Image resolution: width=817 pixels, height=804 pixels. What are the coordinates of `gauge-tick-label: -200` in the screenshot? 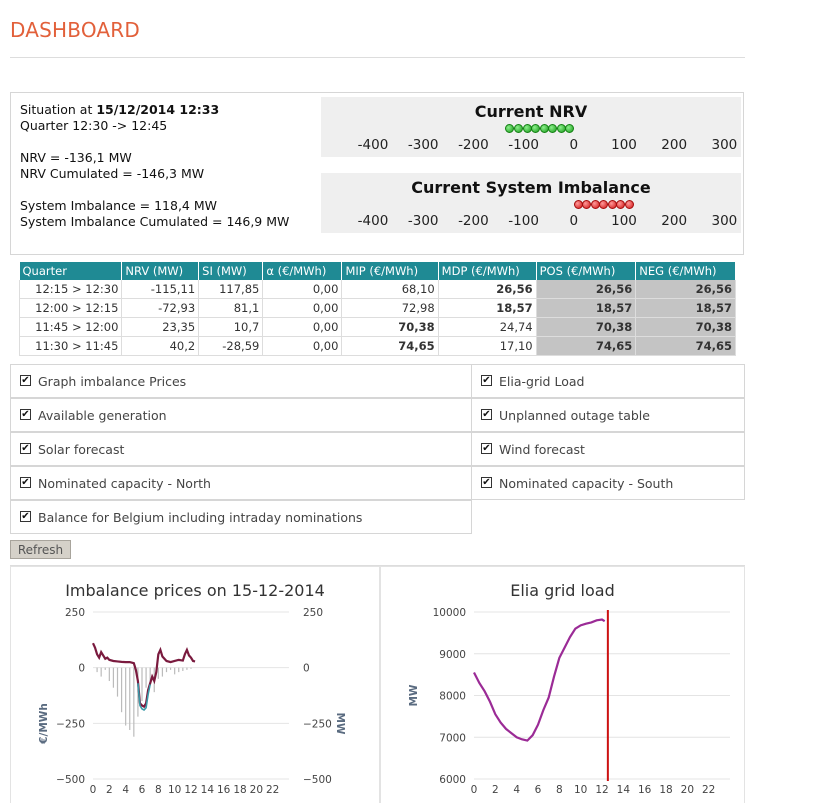 It's located at (473, 145).